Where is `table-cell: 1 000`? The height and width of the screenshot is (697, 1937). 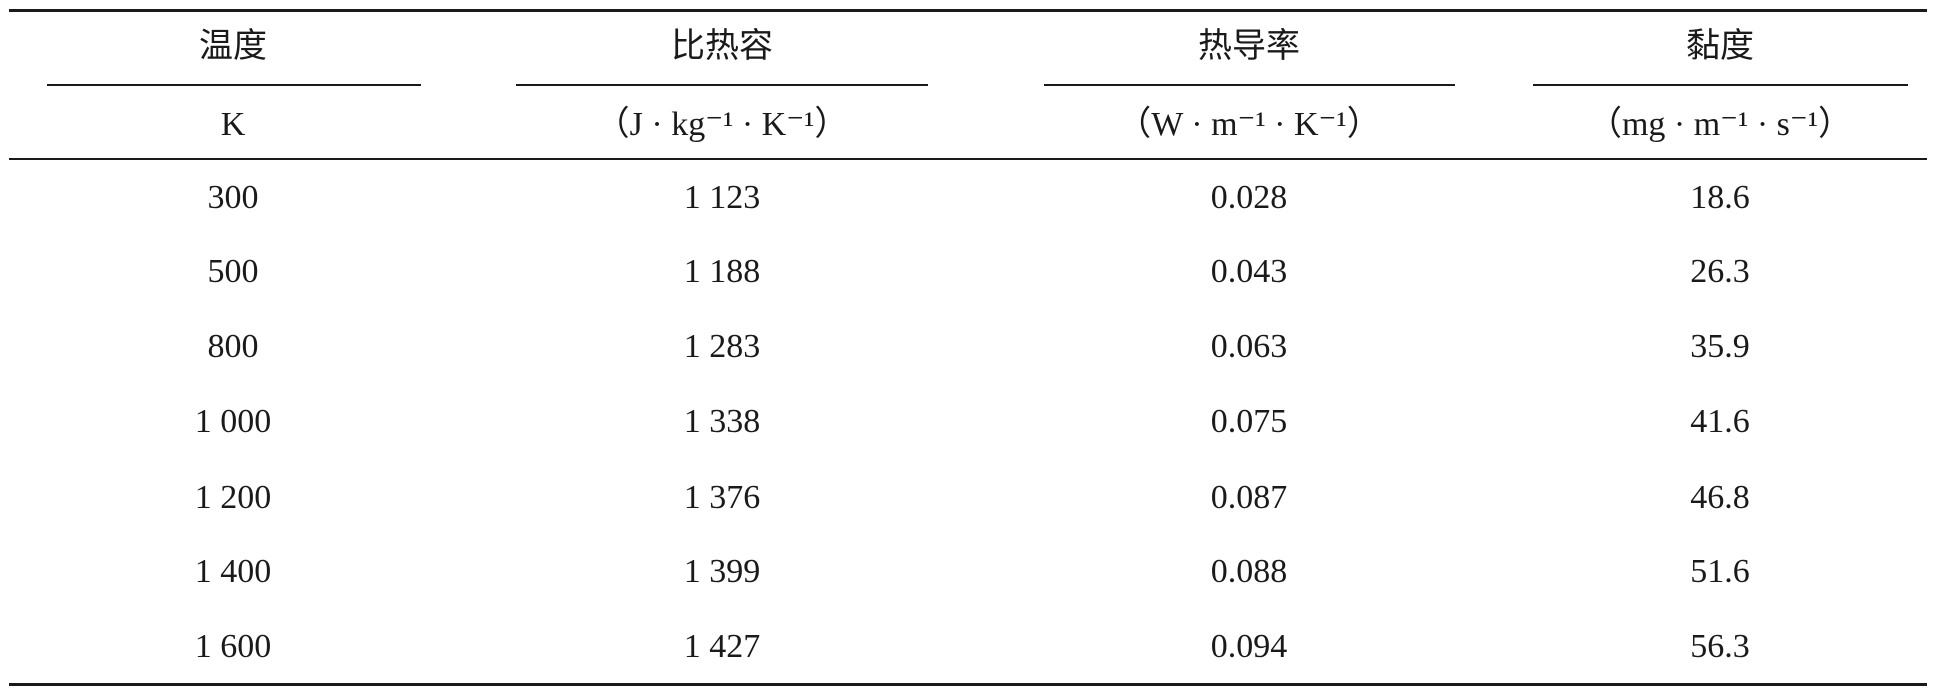
table-cell: 1 000 is located at coordinates (233, 421).